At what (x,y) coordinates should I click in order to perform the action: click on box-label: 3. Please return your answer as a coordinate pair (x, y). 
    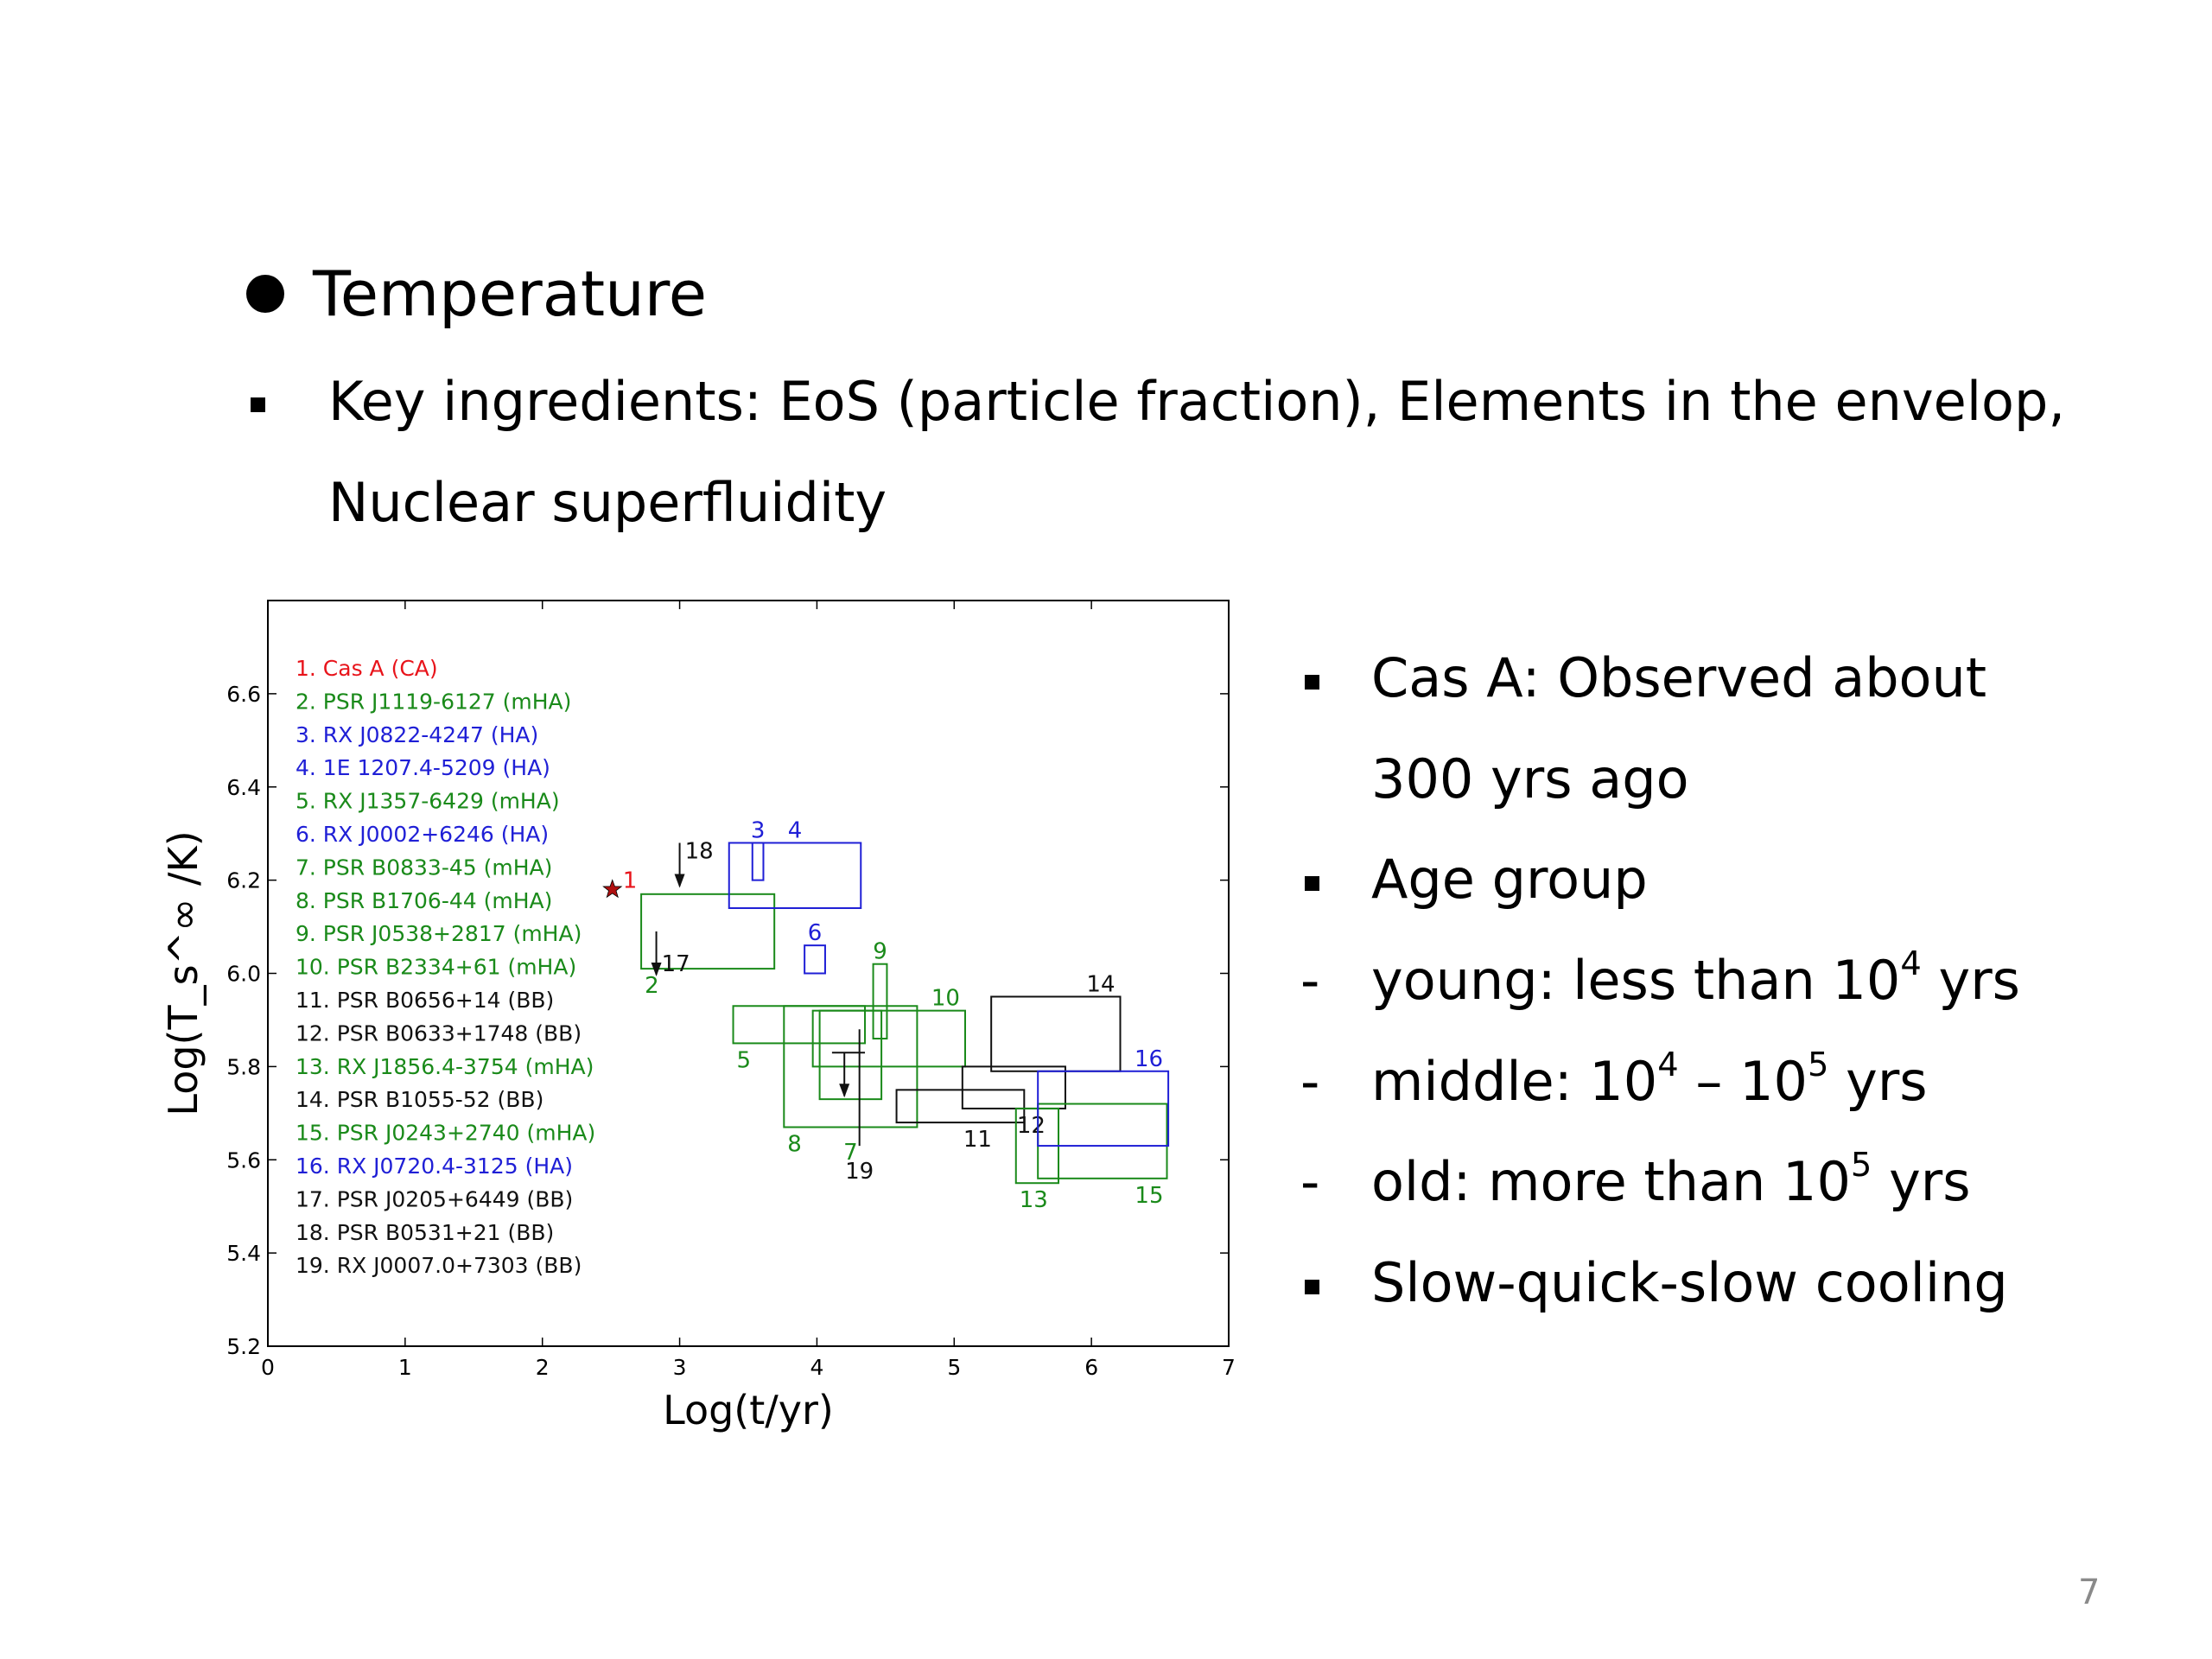
    Looking at the image, I should click on (758, 830).